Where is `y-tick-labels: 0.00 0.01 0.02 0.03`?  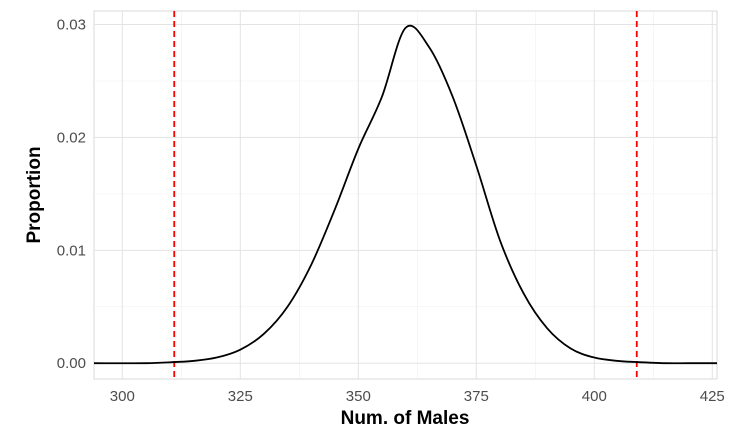 y-tick-labels: 0.00 0.01 0.02 0.03 is located at coordinates (71, 195).